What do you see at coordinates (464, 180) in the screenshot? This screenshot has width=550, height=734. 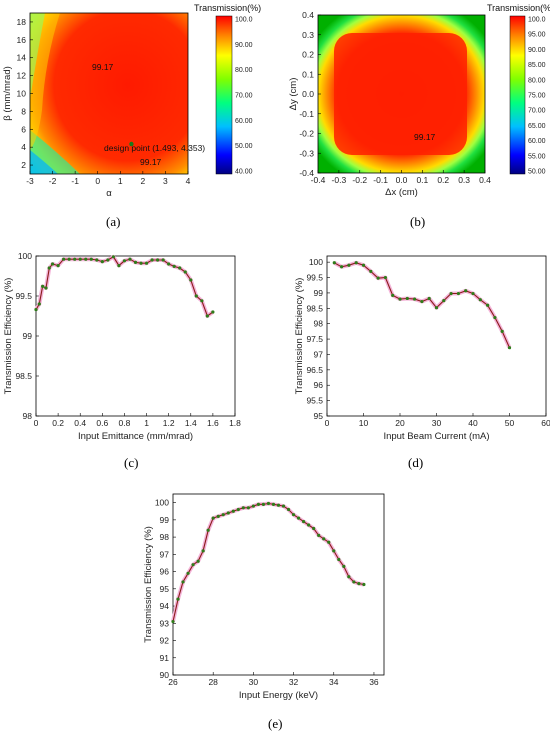 I see `x-tick-label: 0.3` at bounding box center [464, 180].